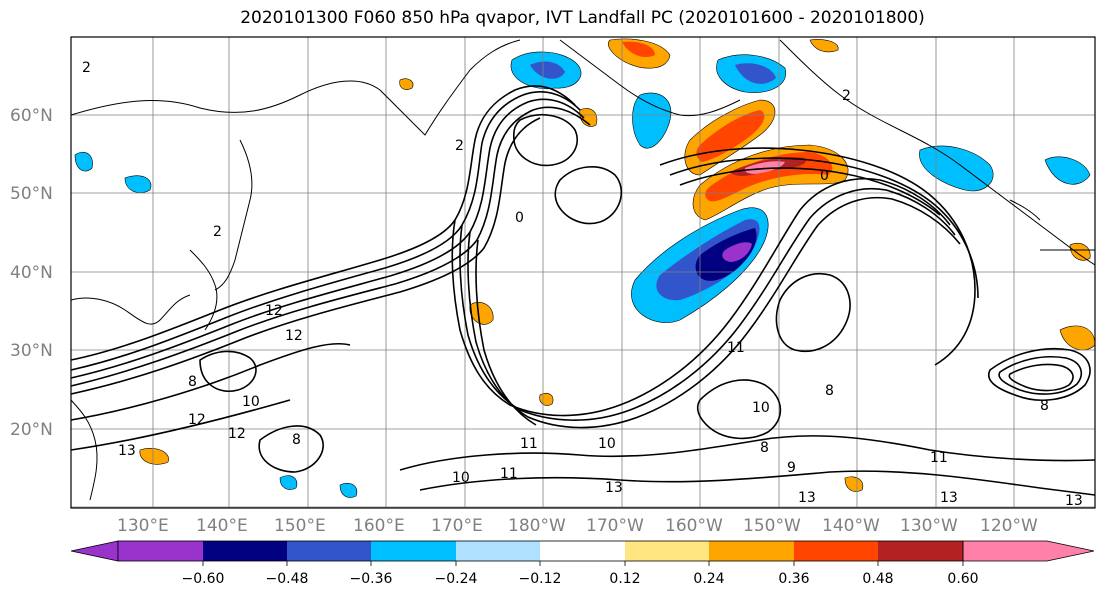 This screenshot has width=1105, height=601. I want to click on colorbar-tick-label: −0.60, so click(203, 579).